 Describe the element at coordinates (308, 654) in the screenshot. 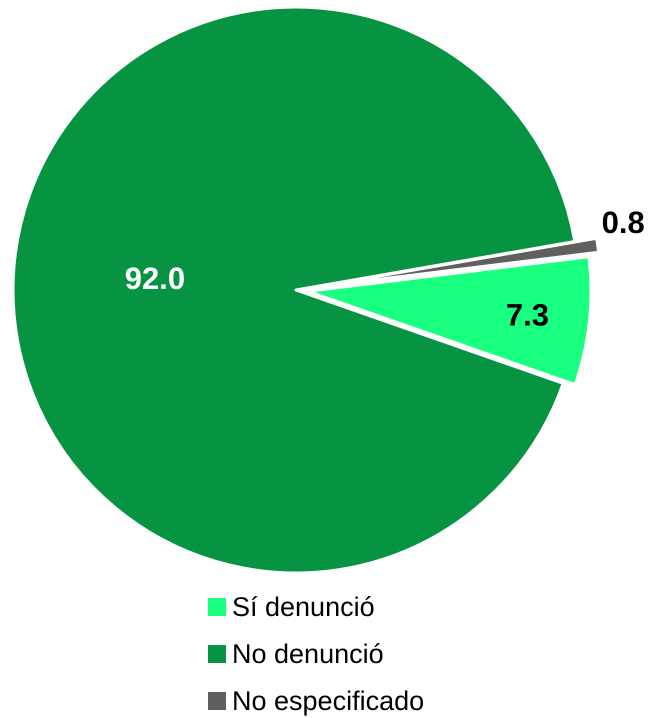

I see `slice-label: No denunció` at that location.